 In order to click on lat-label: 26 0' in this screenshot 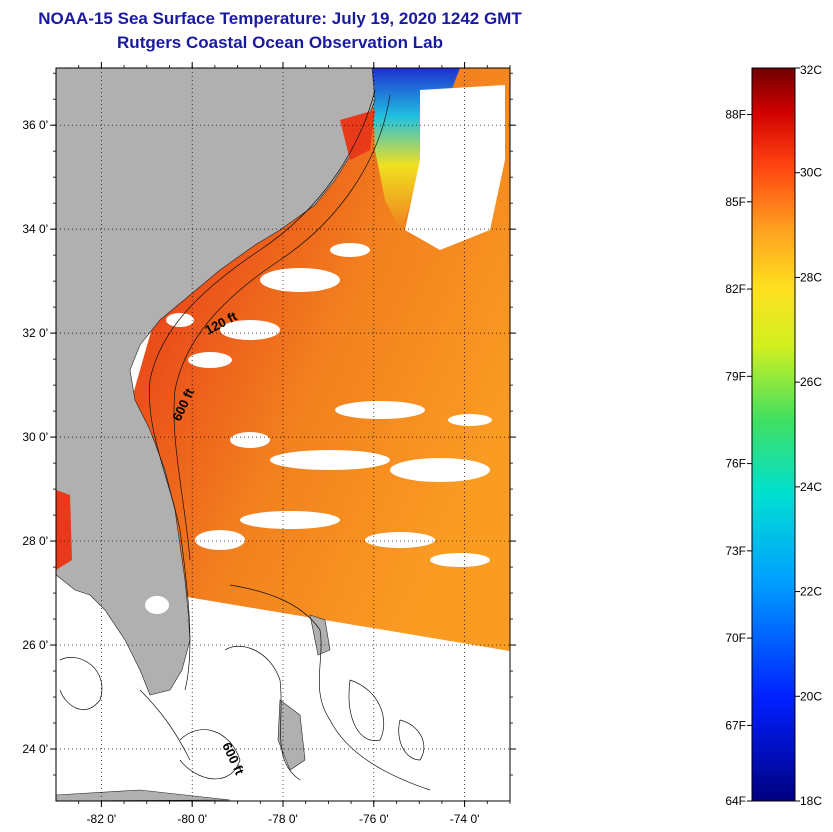, I will do `click(35, 645)`.